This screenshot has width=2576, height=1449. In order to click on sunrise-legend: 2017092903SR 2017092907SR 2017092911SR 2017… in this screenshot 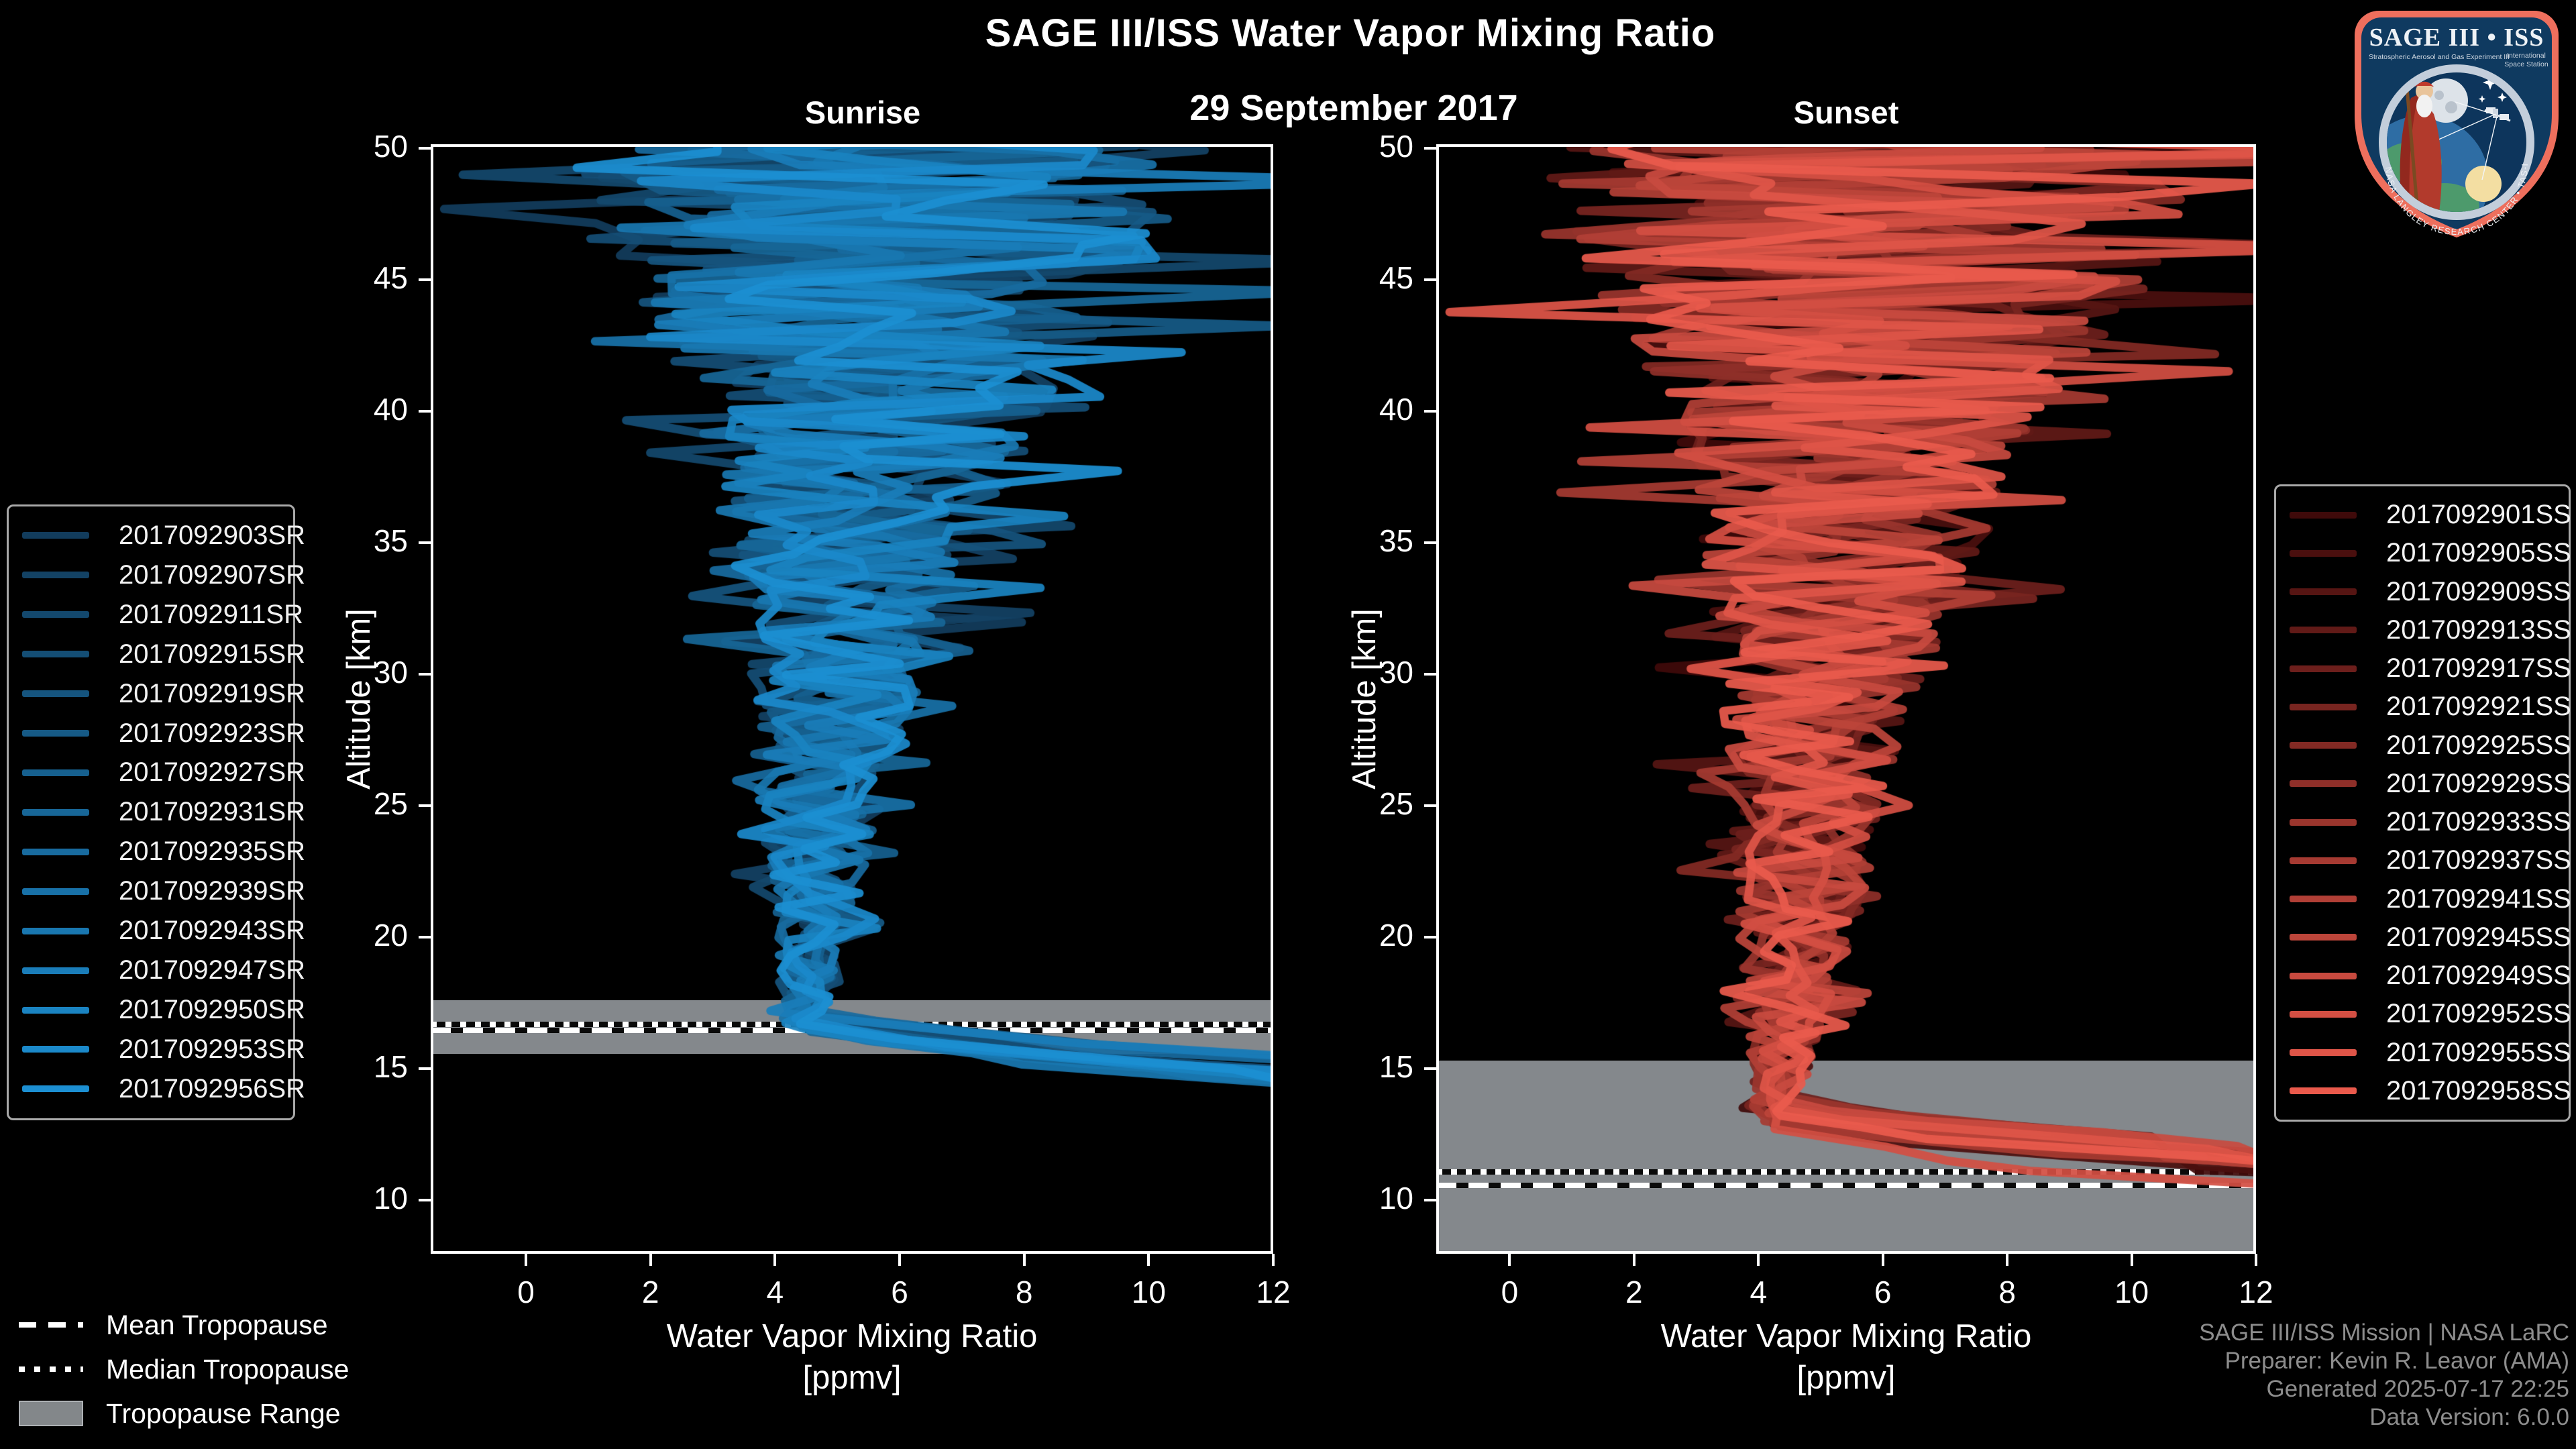, I will do `click(156, 812)`.